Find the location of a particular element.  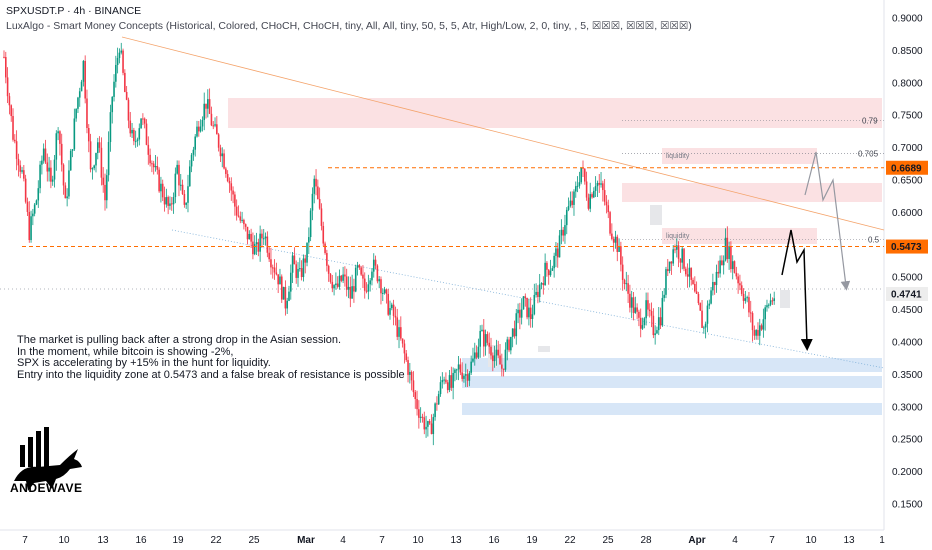

demand-zone is located at coordinates (672, 382).